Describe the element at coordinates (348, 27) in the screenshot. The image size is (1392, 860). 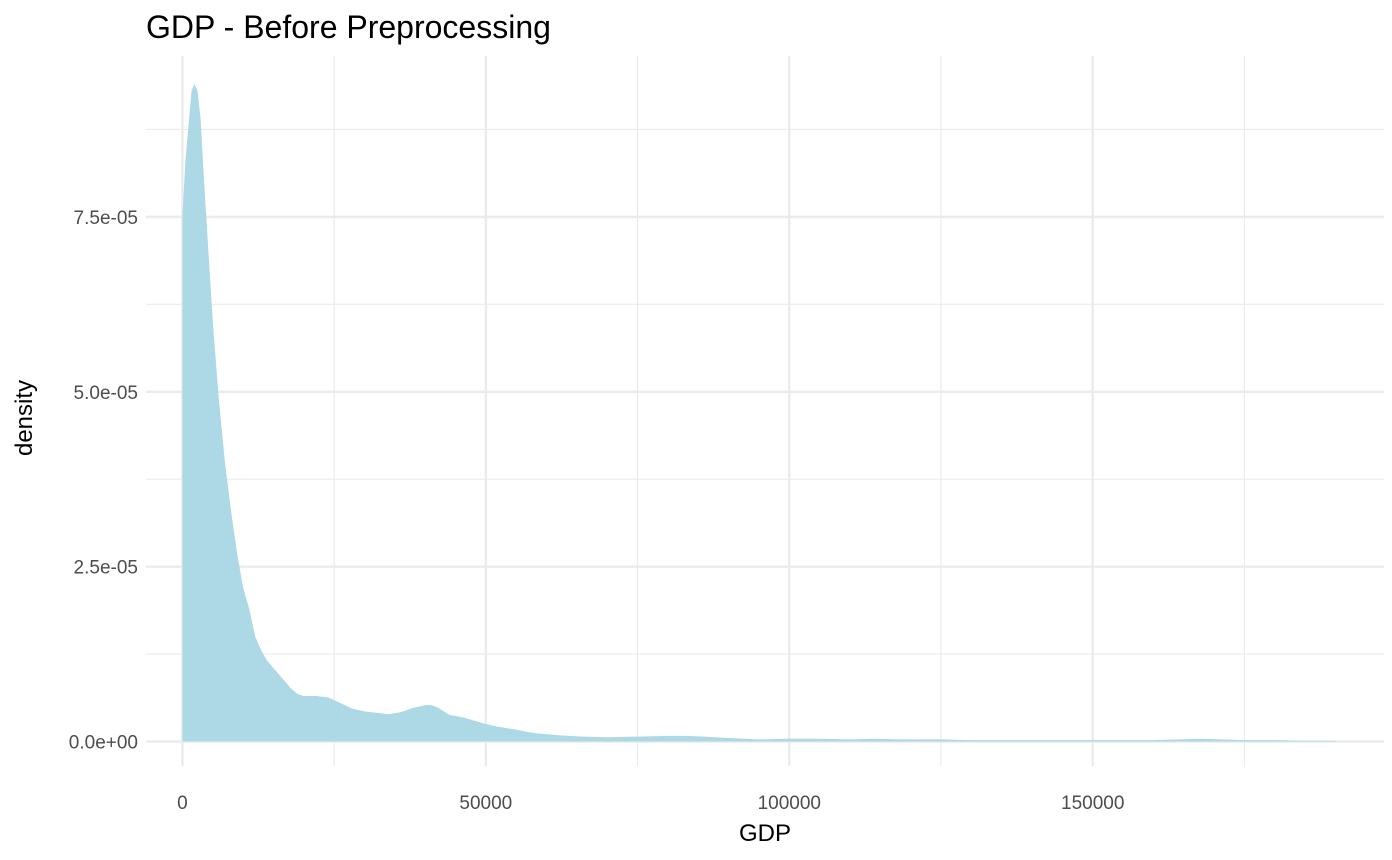
I see `chart-title: GDP - Before Preprocessing` at that location.